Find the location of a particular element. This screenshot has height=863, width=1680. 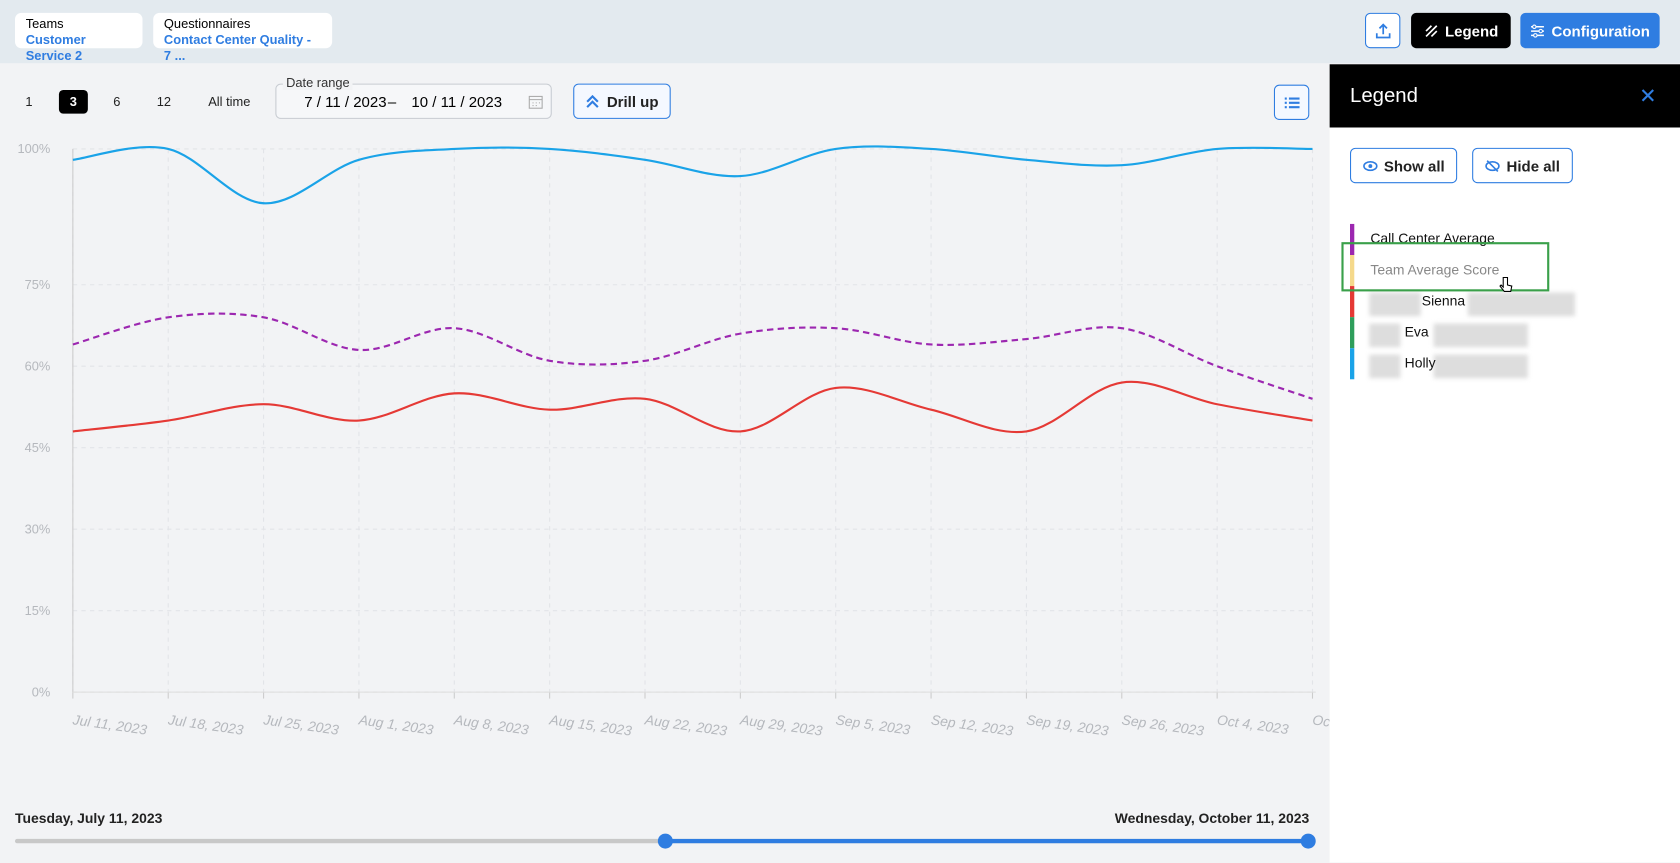

button-label: Configuration is located at coordinates (1600, 30).